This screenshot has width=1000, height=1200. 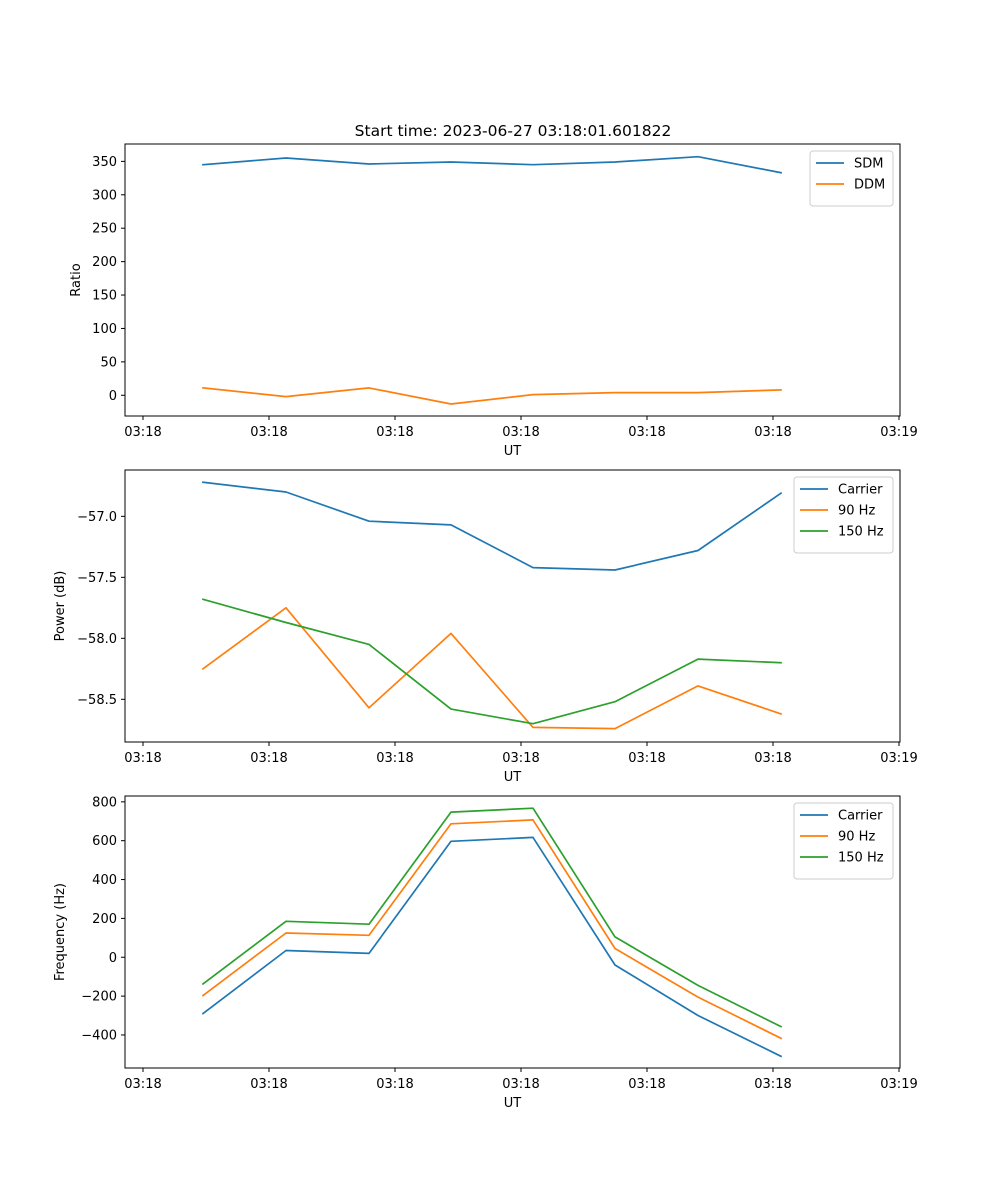 What do you see at coordinates (97, 700) in the screenshot?
I see `y-tick-label: −58.5` at bounding box center [97, 700].